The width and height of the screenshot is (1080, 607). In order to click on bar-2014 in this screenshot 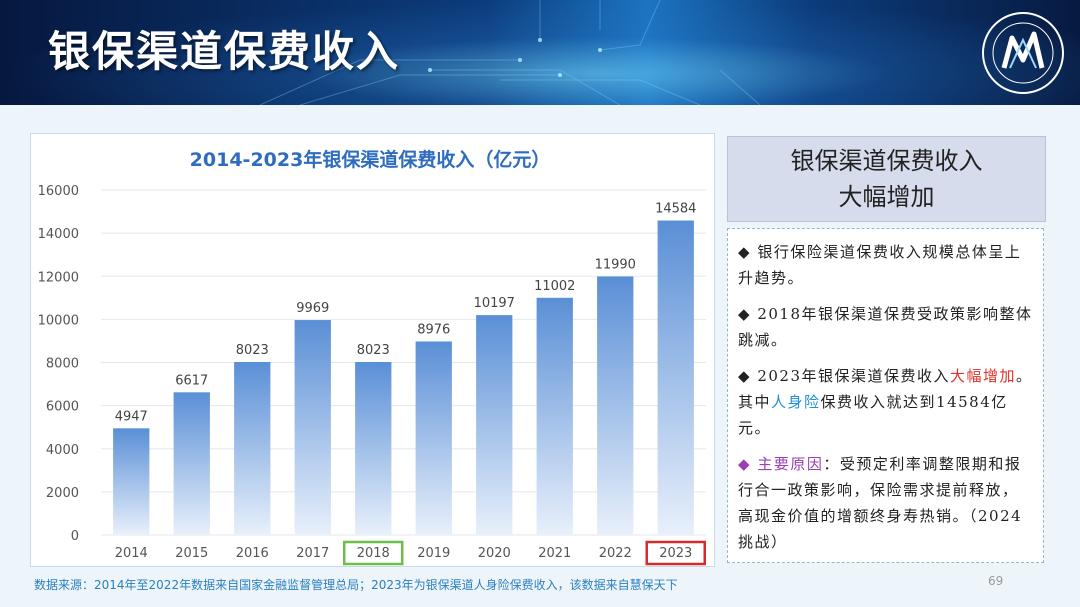, I will do `click(131, 481)`.